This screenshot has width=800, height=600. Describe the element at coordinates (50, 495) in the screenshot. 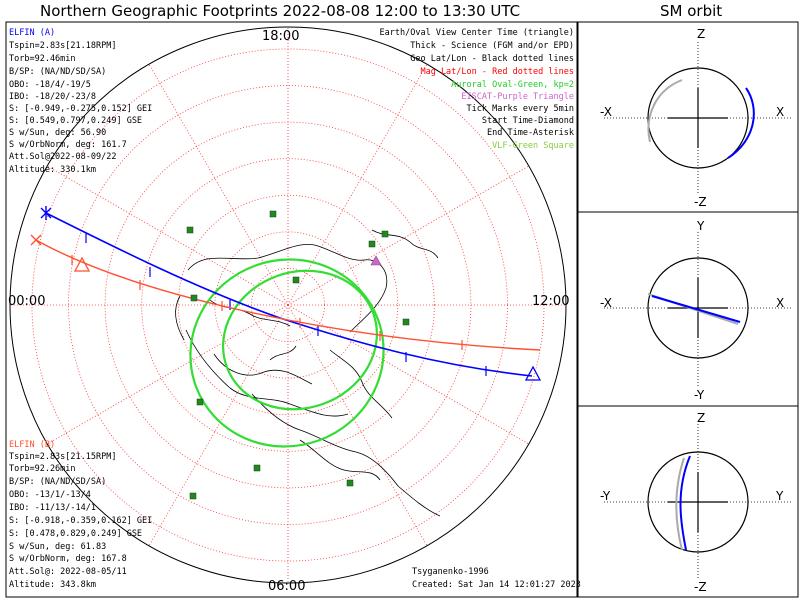

I see `elfin-b-line: OBO: -13/1/-13/4` at that location.